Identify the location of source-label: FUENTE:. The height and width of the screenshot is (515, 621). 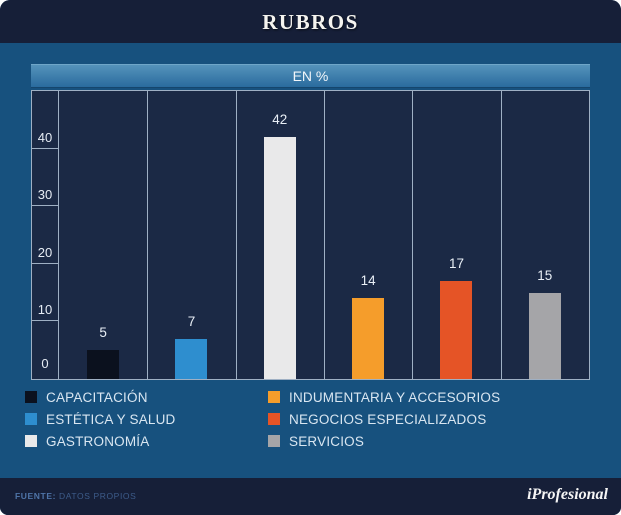
(36, 496).